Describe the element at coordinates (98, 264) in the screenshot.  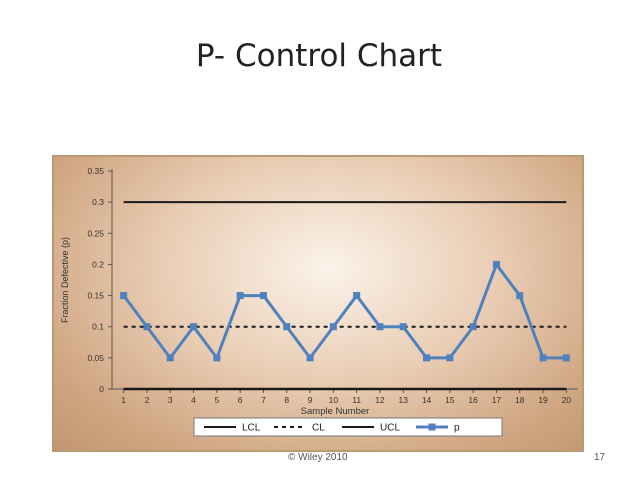
I see `y-tick-label: 0.2` at that location.